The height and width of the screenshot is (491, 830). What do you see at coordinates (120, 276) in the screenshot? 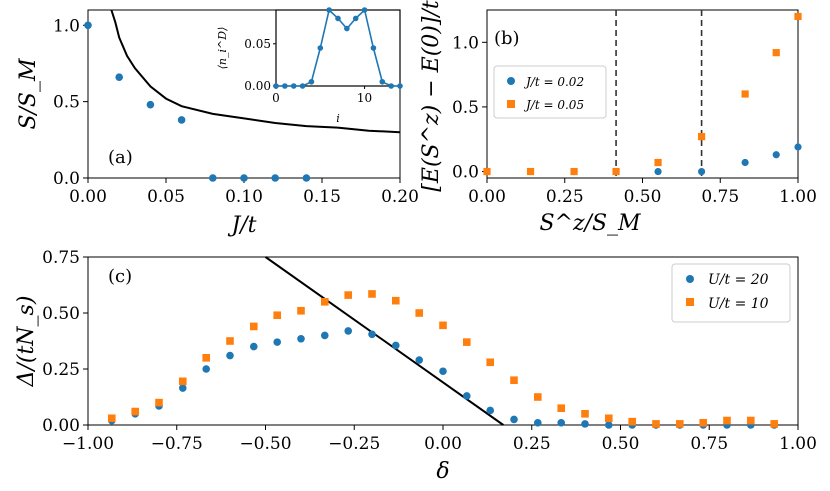
I see `panel-c-label: (c)` at bounding box center [120, 276].